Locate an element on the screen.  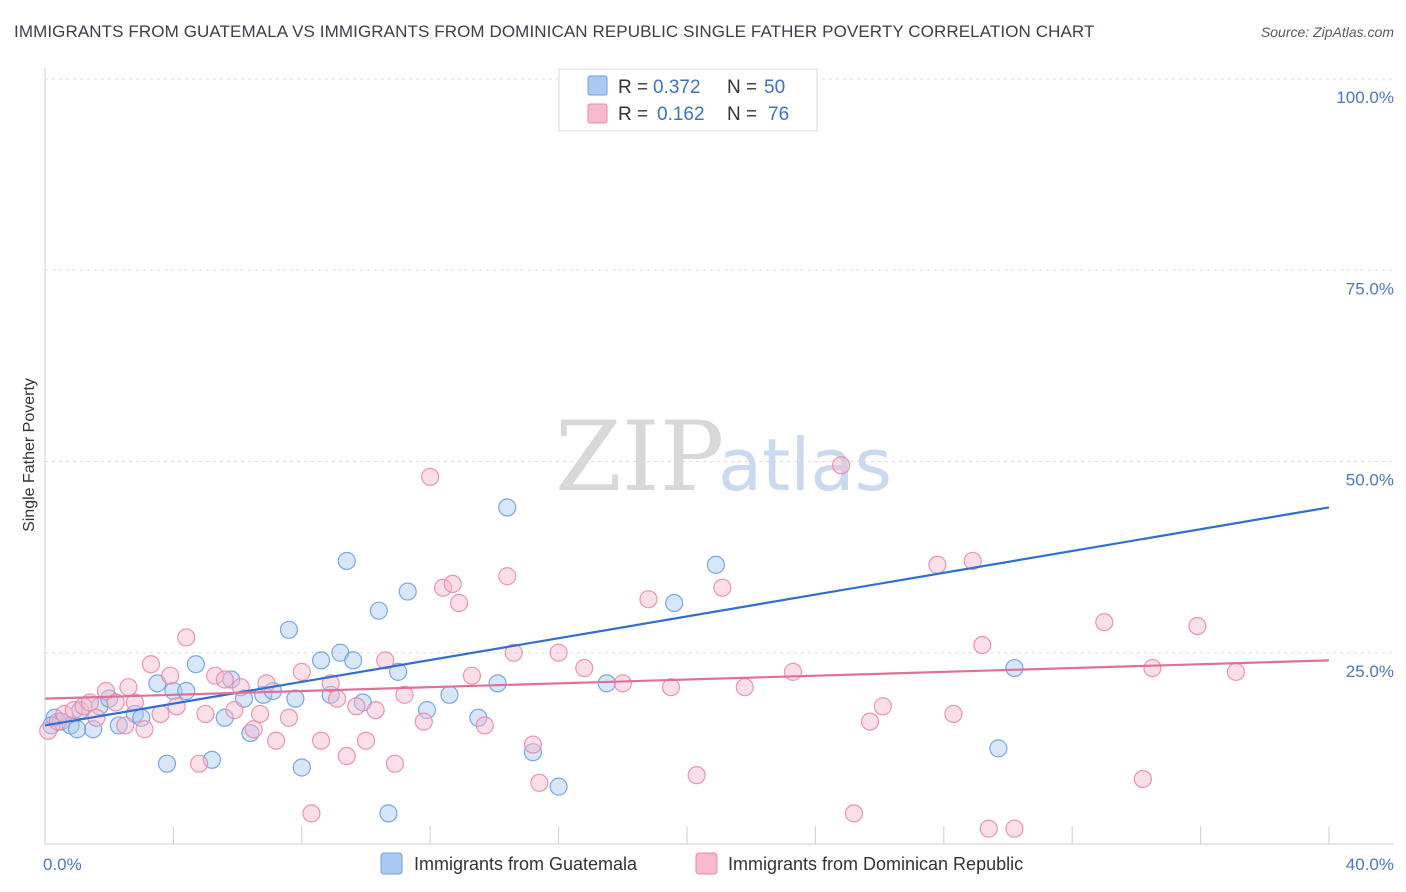
legend-r-label-1: R = is located at coordinates (633, 87).